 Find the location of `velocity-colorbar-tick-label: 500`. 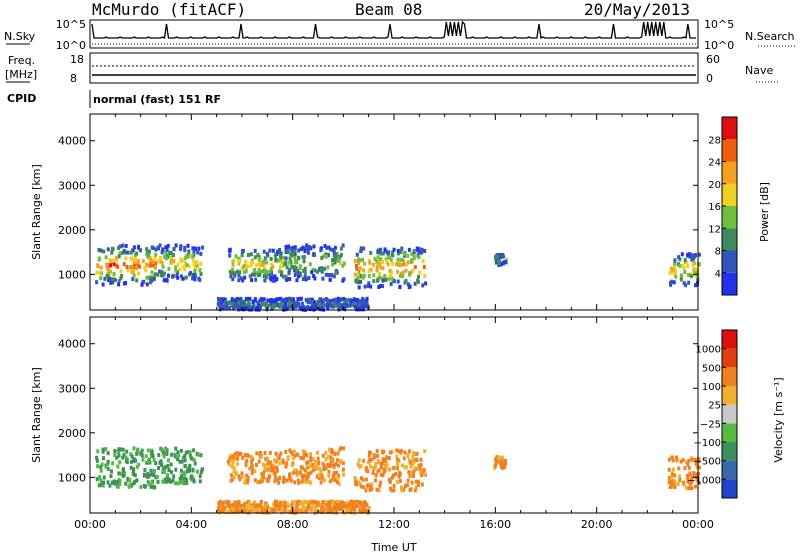

velocity-colorbar-tick-label: 500 is located at coordinates (711, 368).